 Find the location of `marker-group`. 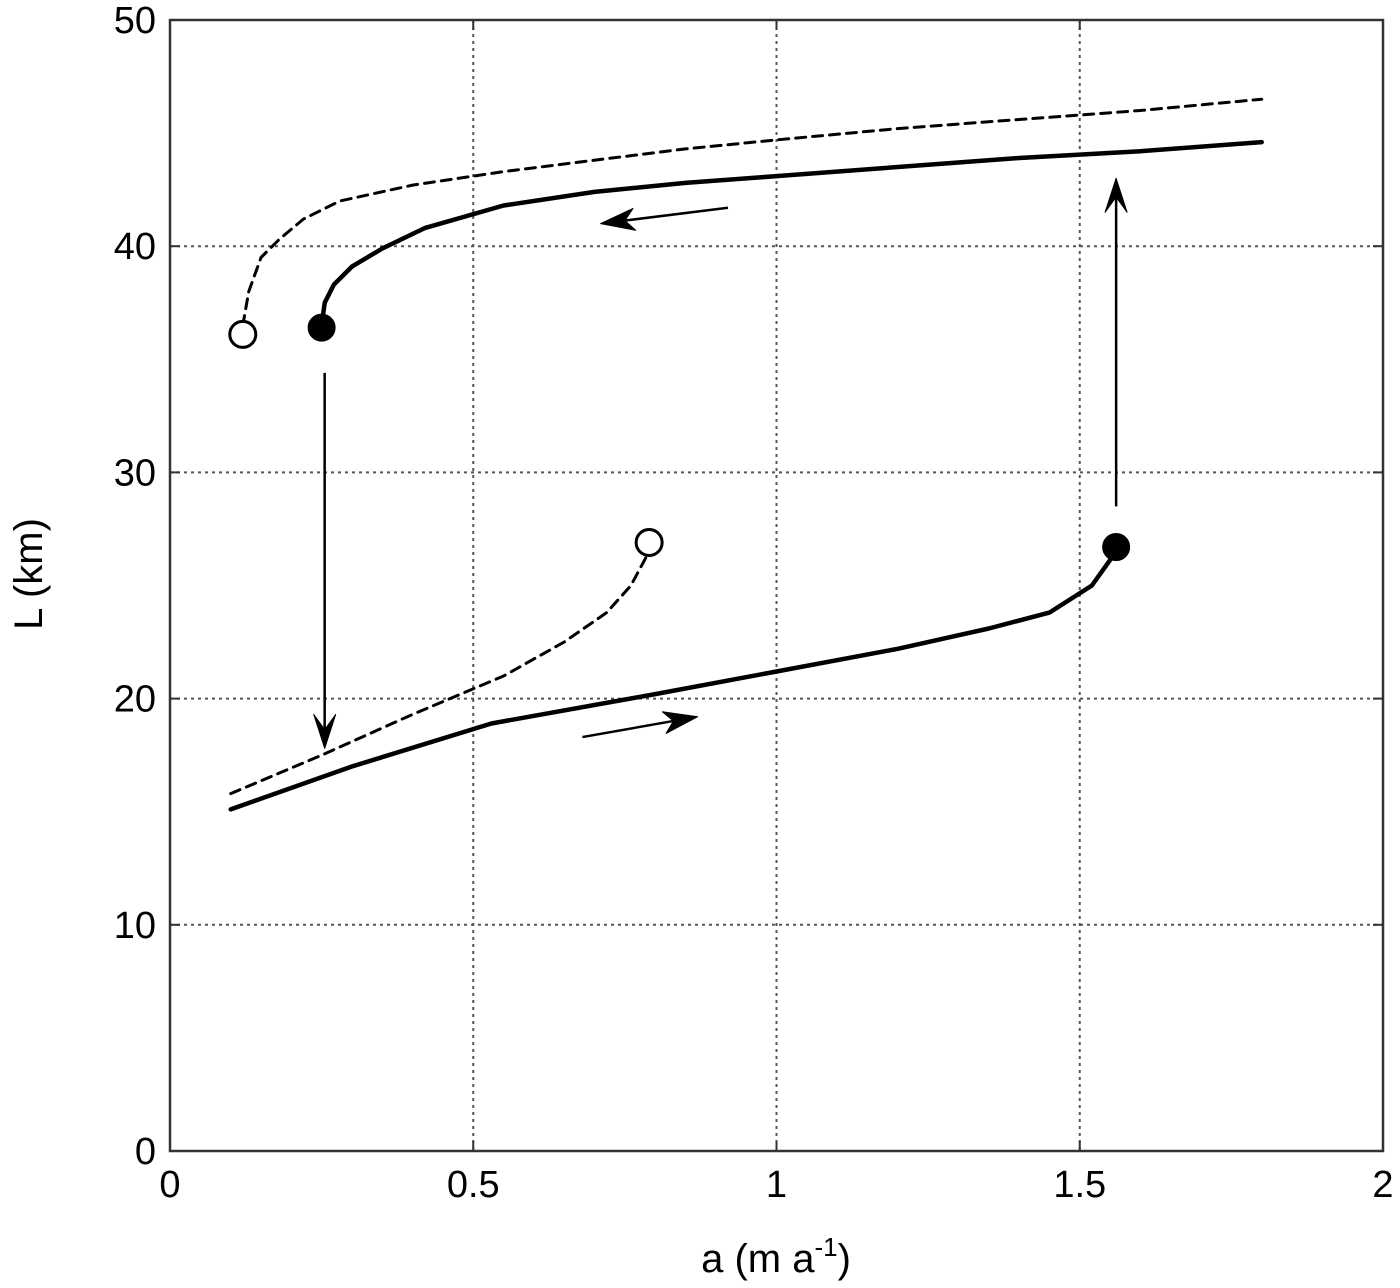

marker-group is located at coordinates (679, 437).